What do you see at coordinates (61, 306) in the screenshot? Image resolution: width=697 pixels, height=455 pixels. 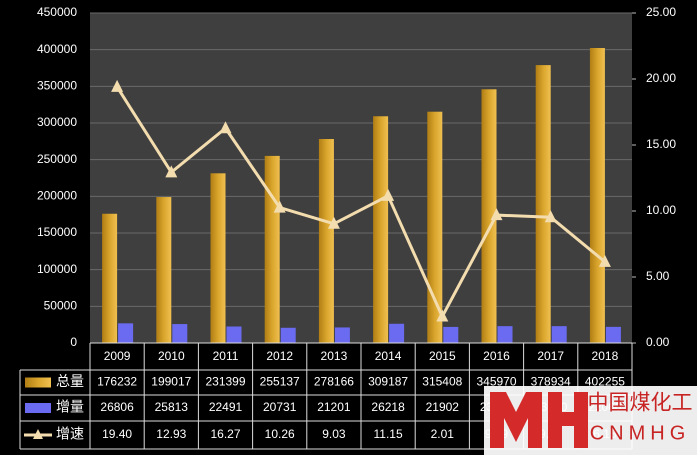 I see `y-tick-label: 50000` at bounding box center [61, 306].